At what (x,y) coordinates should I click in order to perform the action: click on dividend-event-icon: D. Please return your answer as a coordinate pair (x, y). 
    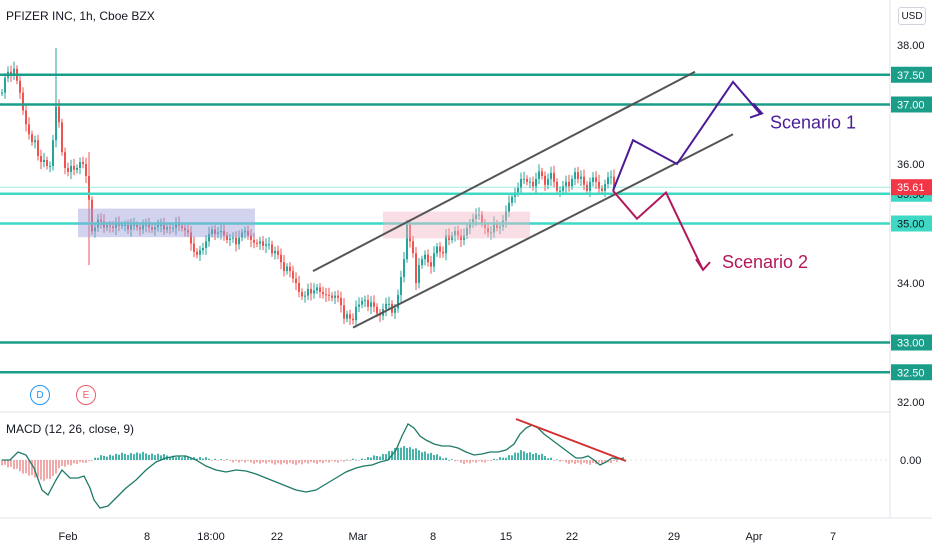
    Looking at the image, I should click on (40, 395).